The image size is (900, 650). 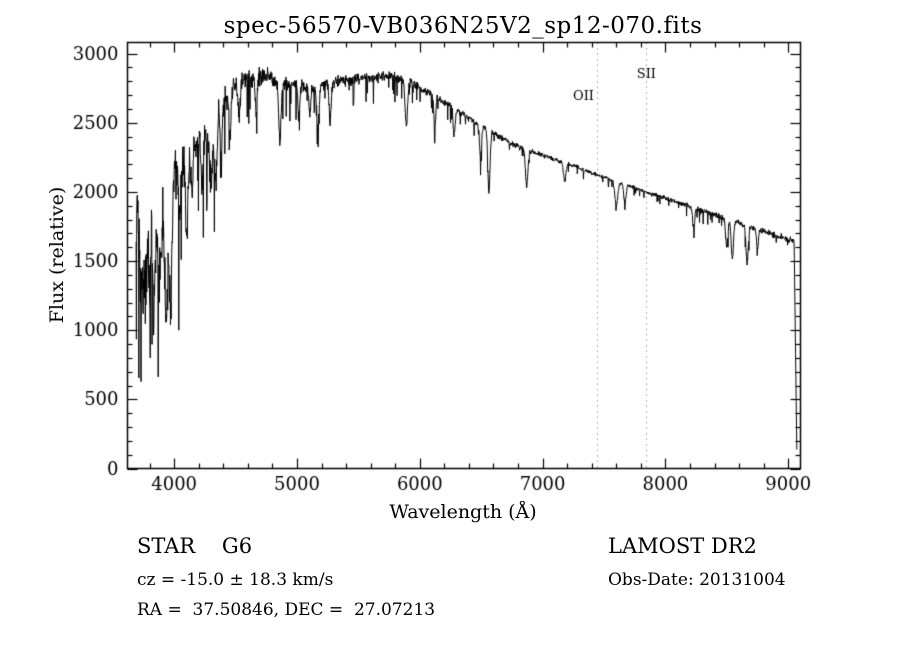 What do you see at coordinates (235, 580) in the screenshot?
I see `radial-velocity-text: cz = -15.0 ± 18.3 km/s` at bounding box center [235, 580].